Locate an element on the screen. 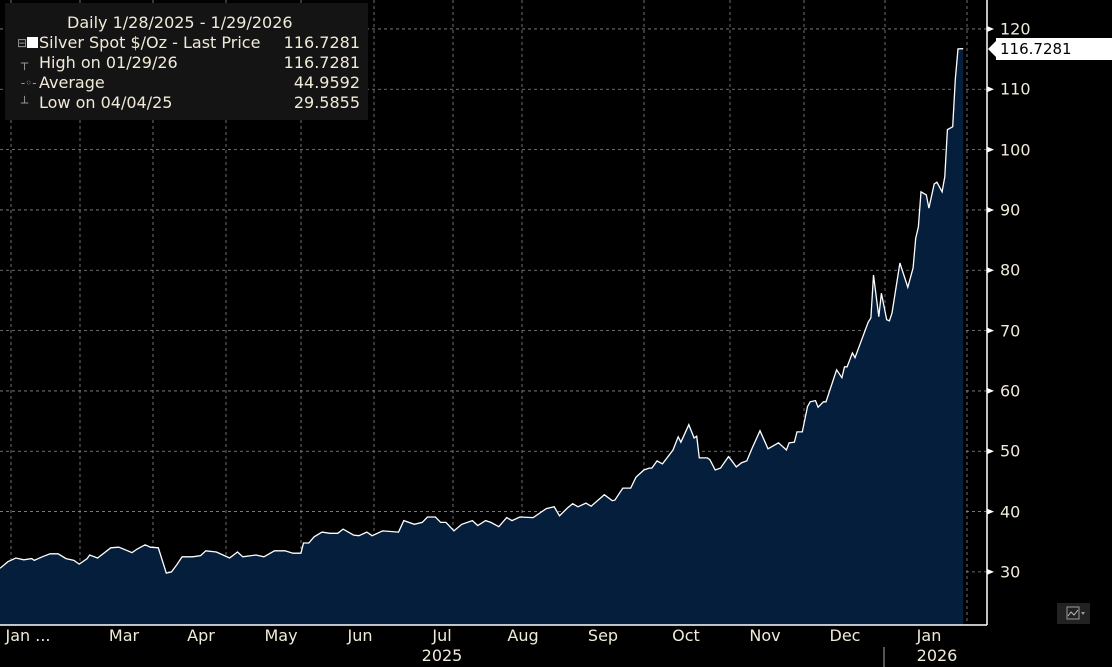 The image size is (1112, 667). legend-label: Low on 04/04/25 is located at coordinates (106, 102).